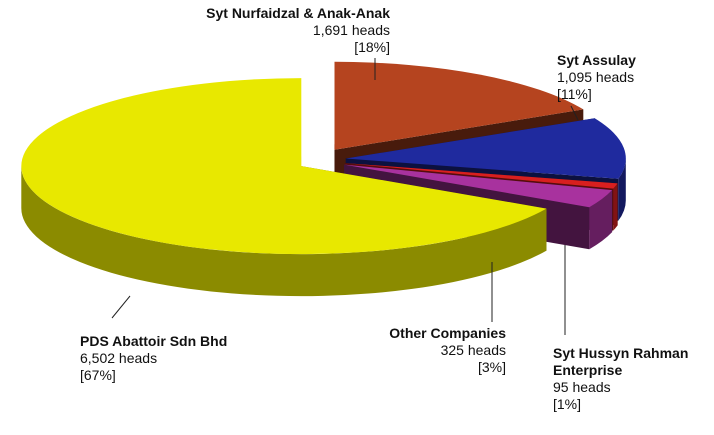  I want to click on label: Syt Hussyn Rahman Enterprise 95 heads [1%], so click(633, 379).